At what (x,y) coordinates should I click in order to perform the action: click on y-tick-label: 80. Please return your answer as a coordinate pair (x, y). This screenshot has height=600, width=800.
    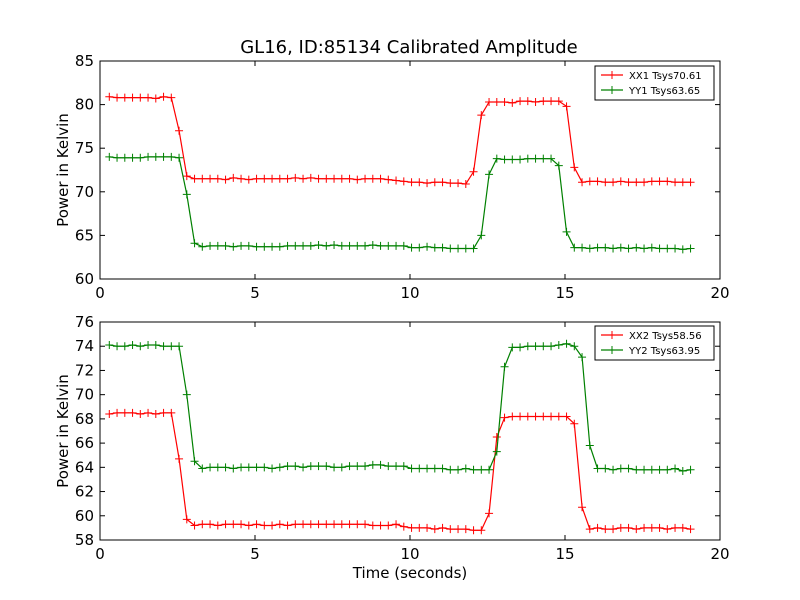
    Looking at the image, I should click on (84, 105).